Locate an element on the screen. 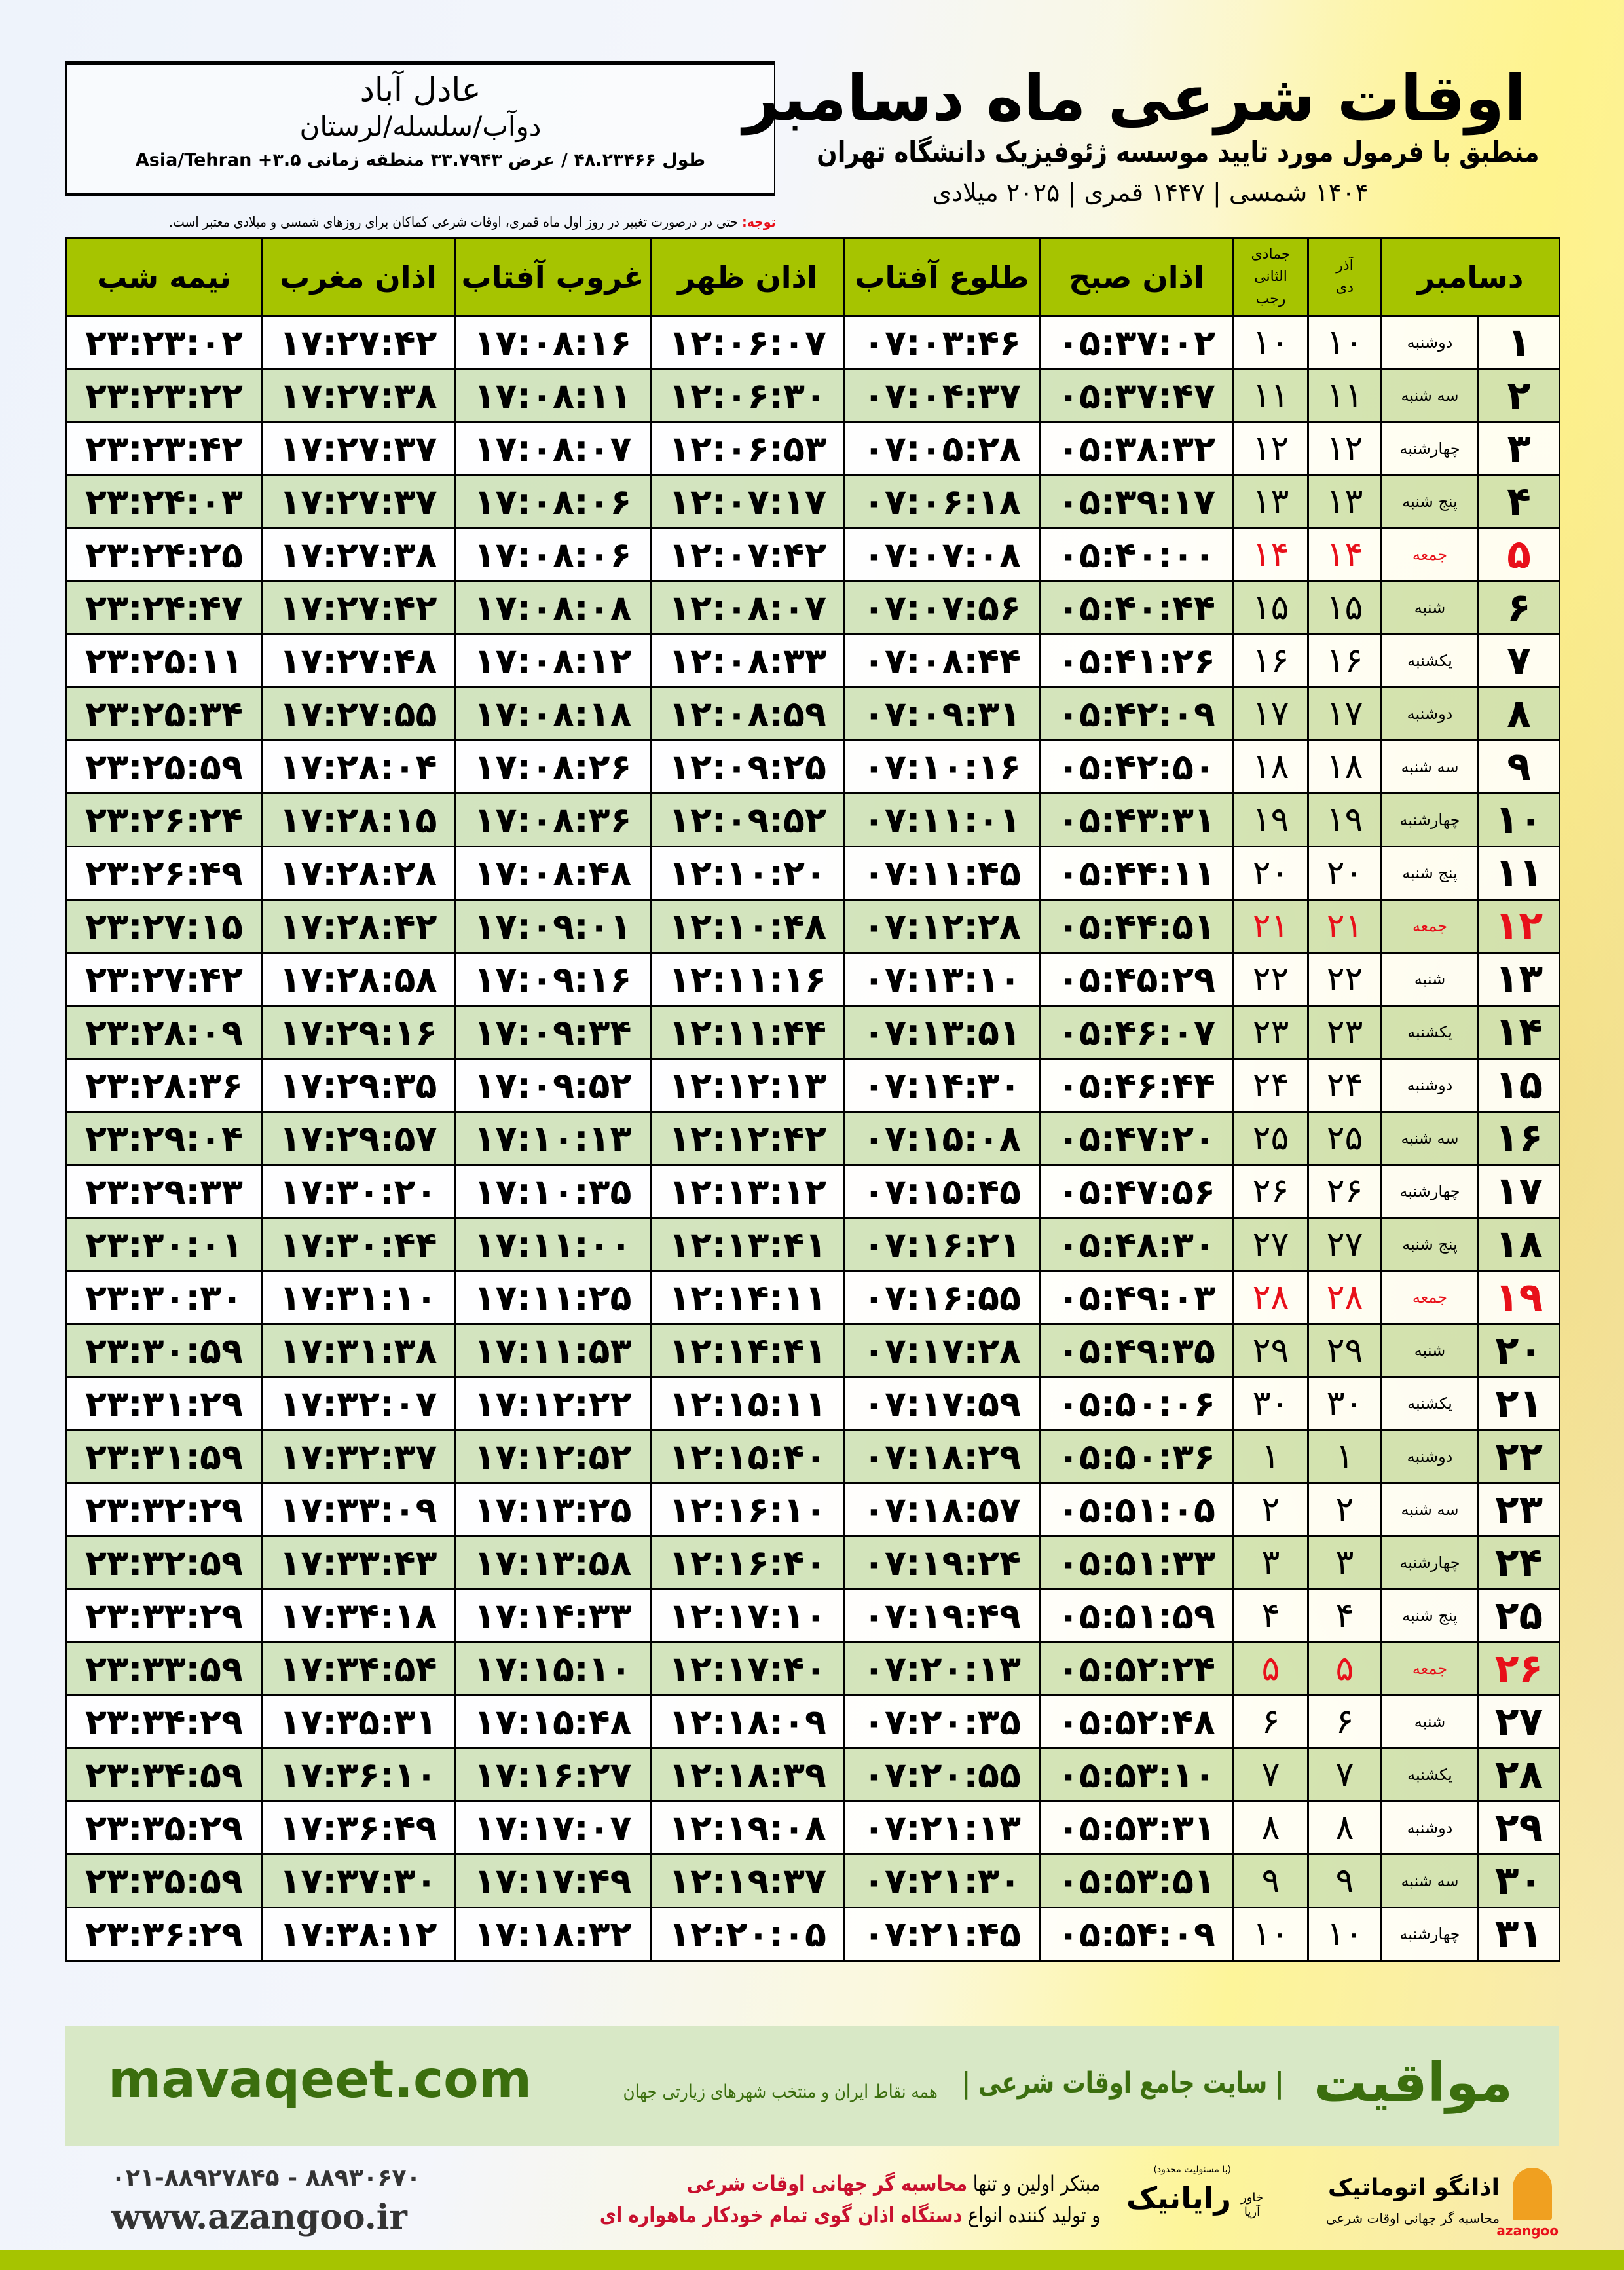  cell-fajr: ۰۵:۵۳:۳۱ is located at coordinates (1136, 1827).